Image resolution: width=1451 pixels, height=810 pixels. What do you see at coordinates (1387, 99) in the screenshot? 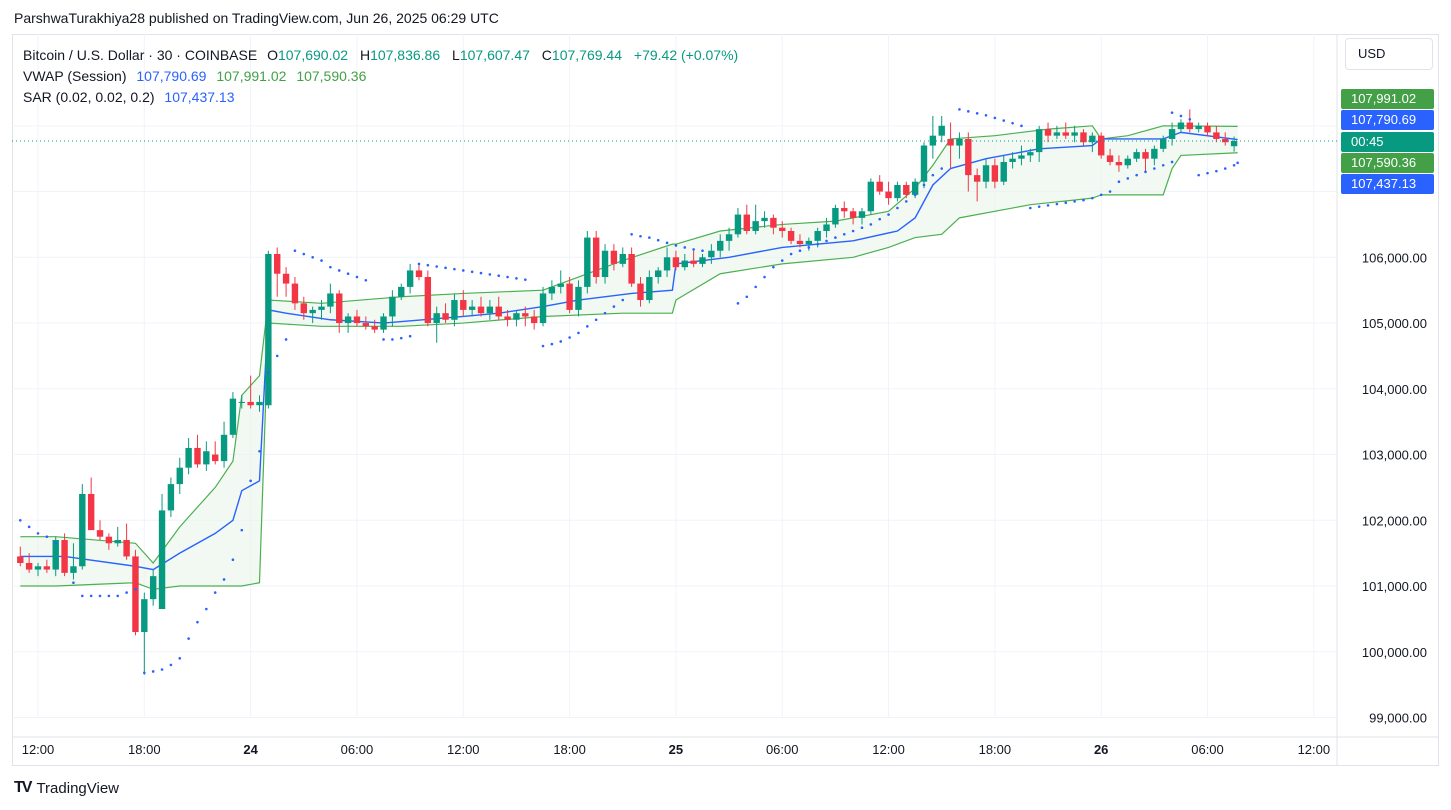
I see `vwap-upper-price-tag: 107,991.02` at bounding box center [1387, 99].